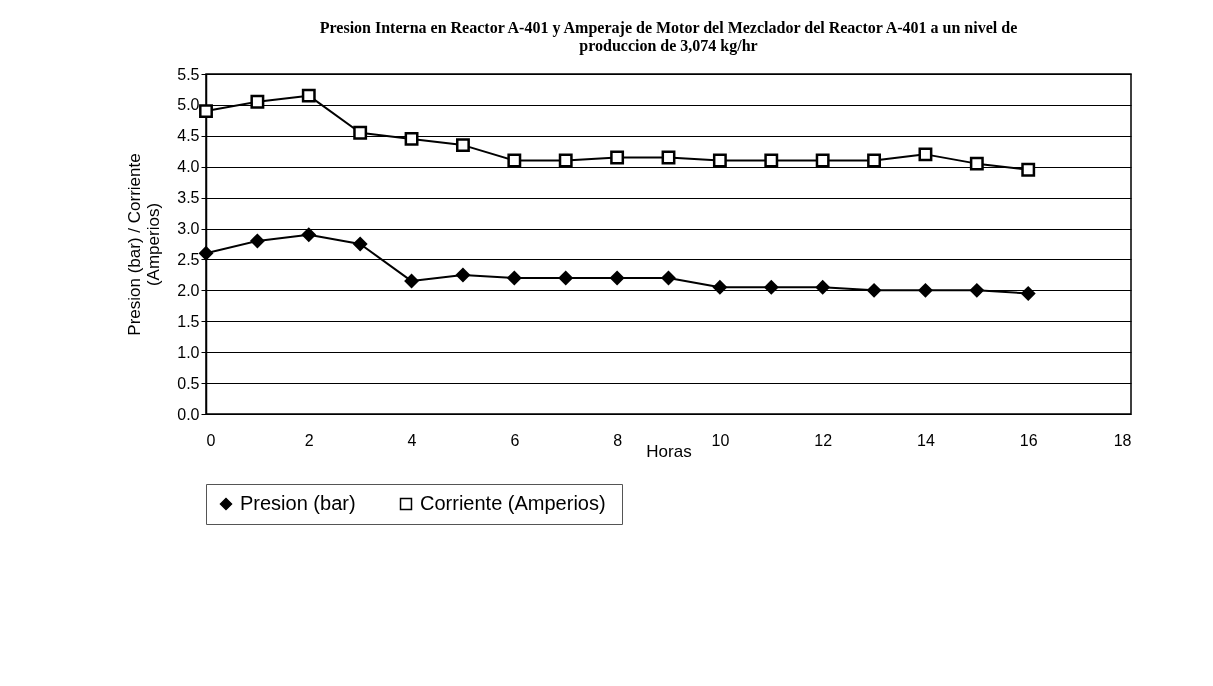 Image resolution: width=1213 pixels, height=686 pixels. What do you see at coordinates (211, 440) in the screenshot?
I see `x-tick-label: 0` at bounding box center [211, 440].